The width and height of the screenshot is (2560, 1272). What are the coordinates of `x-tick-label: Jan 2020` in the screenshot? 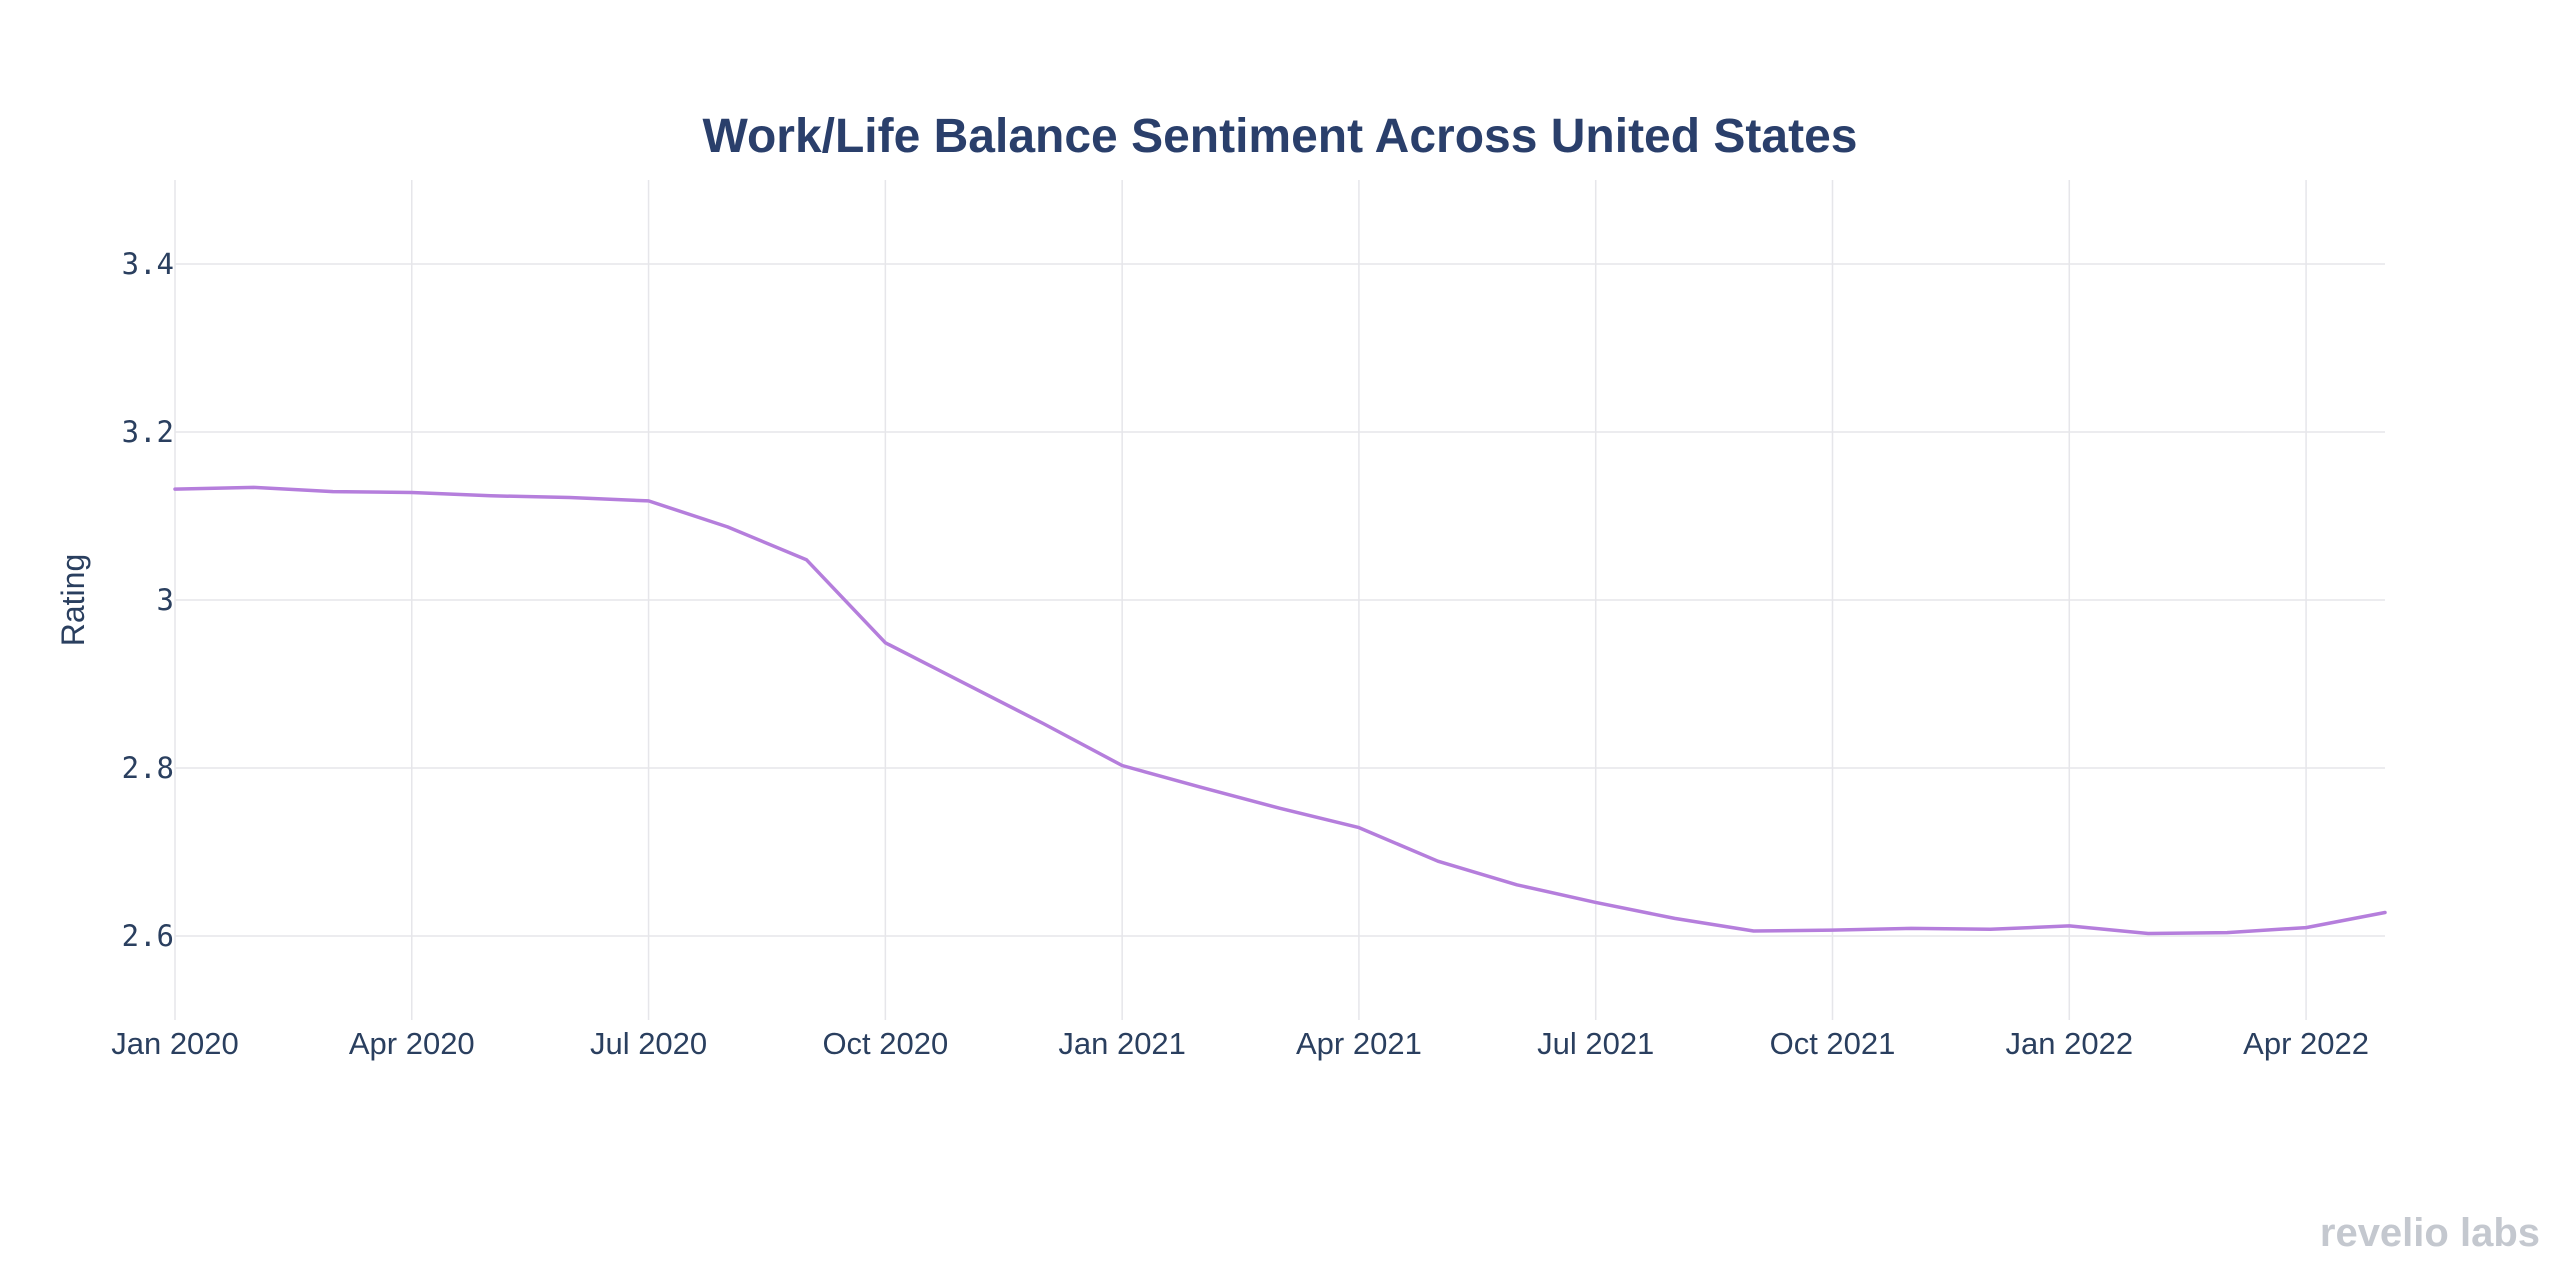 It's located at (175, 1043).